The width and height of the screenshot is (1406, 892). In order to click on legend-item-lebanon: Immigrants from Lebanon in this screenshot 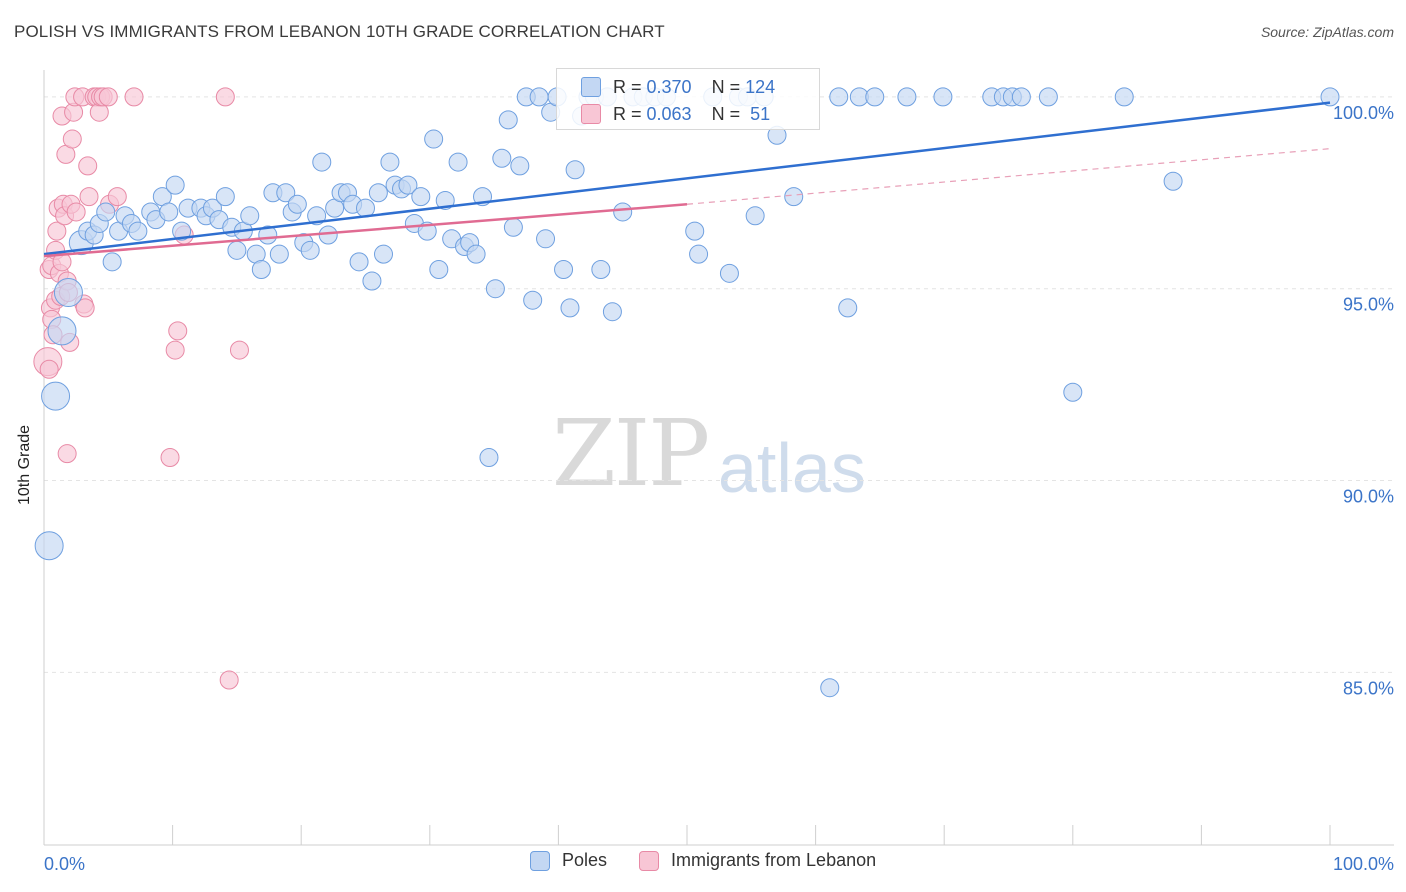, I will do `click(757, 860)`.